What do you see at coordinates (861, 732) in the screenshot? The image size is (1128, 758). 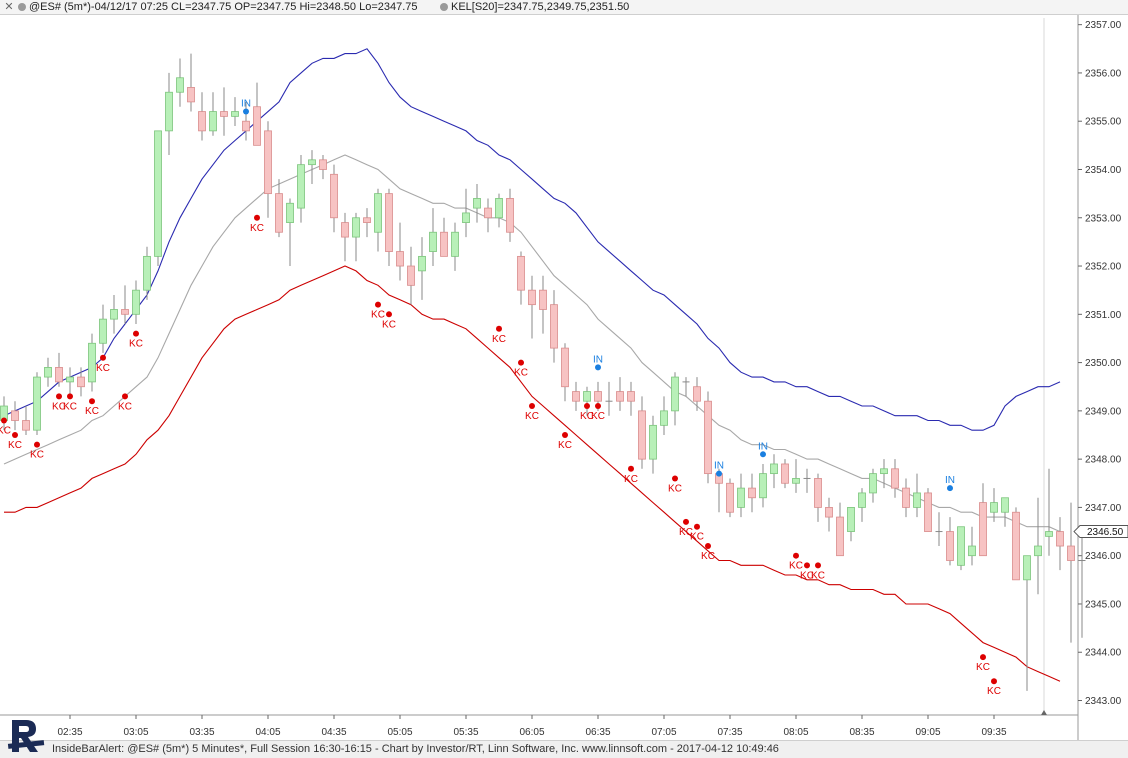 I see `x-tick-label: 08:35` at bounding box center [861, 732].